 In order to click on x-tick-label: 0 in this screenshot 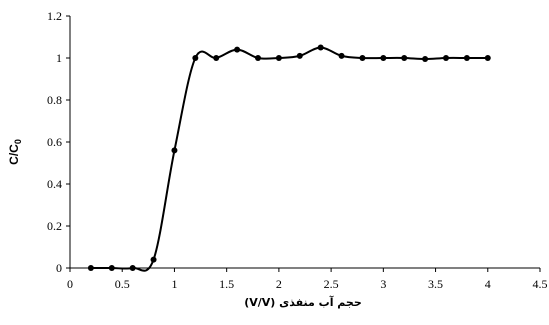, I will do `click(70, 284)`.